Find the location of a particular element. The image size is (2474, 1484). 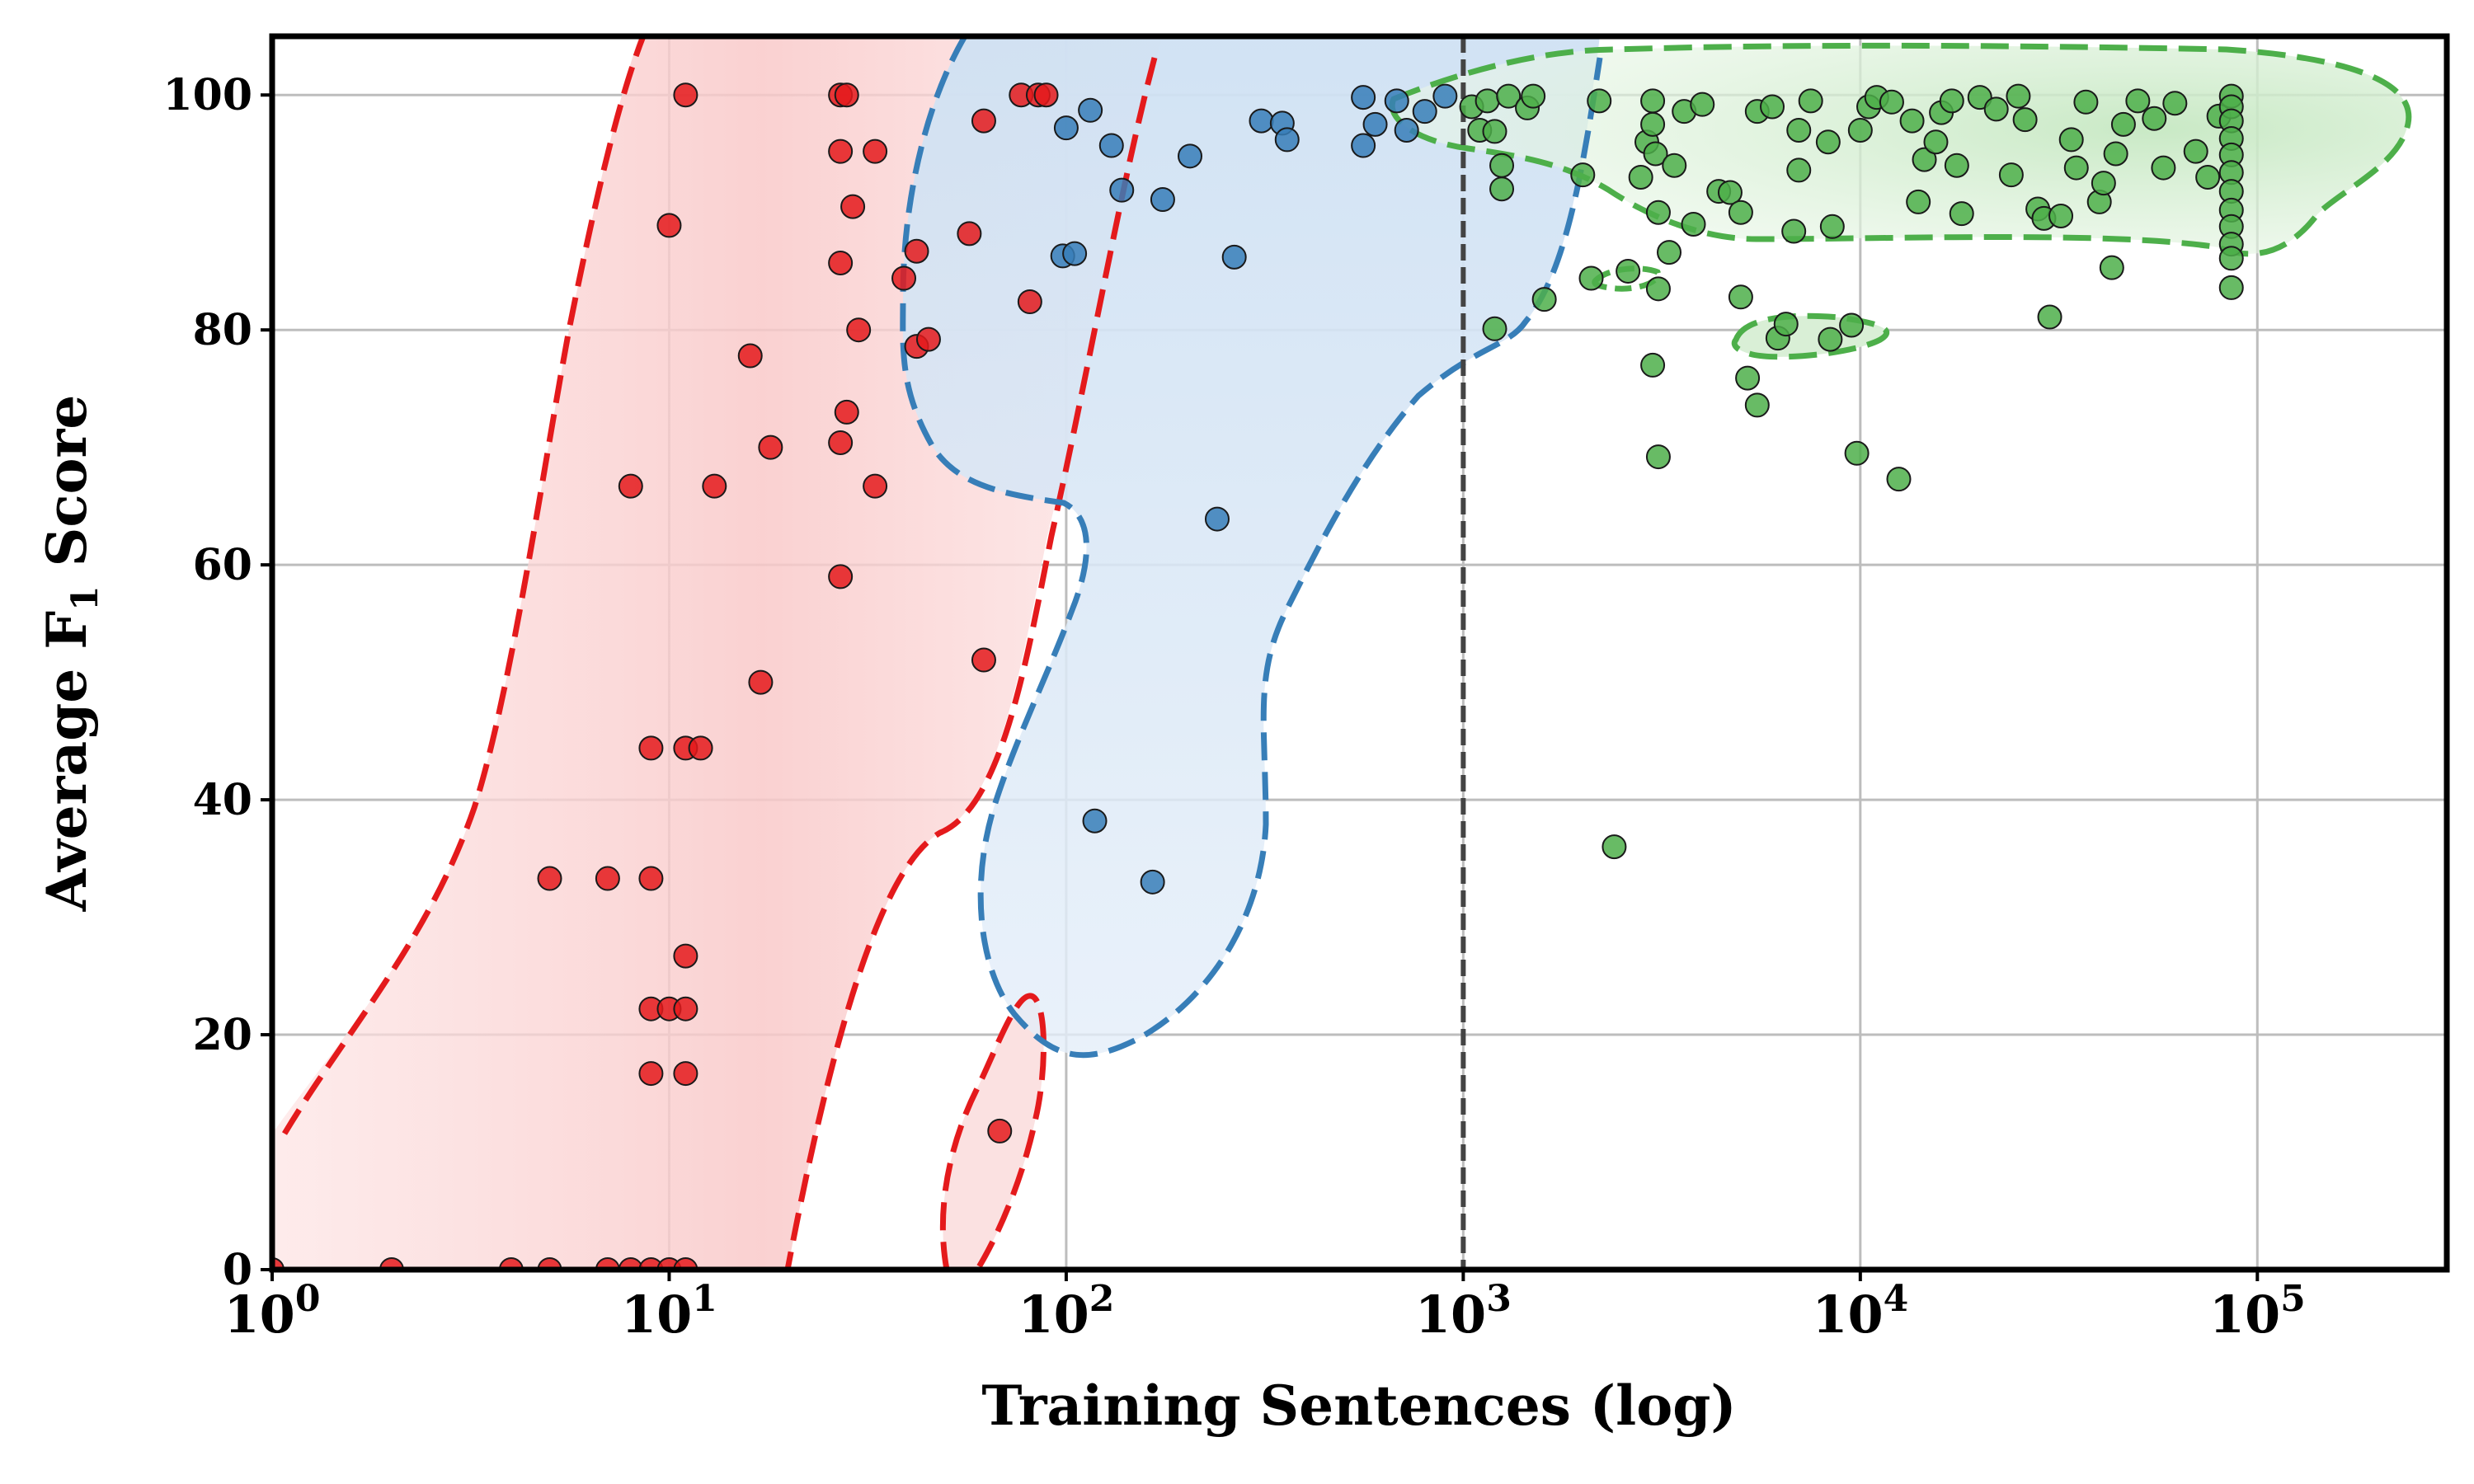

x-tick-label: 10³ is located at coordinates (1463, 1311).